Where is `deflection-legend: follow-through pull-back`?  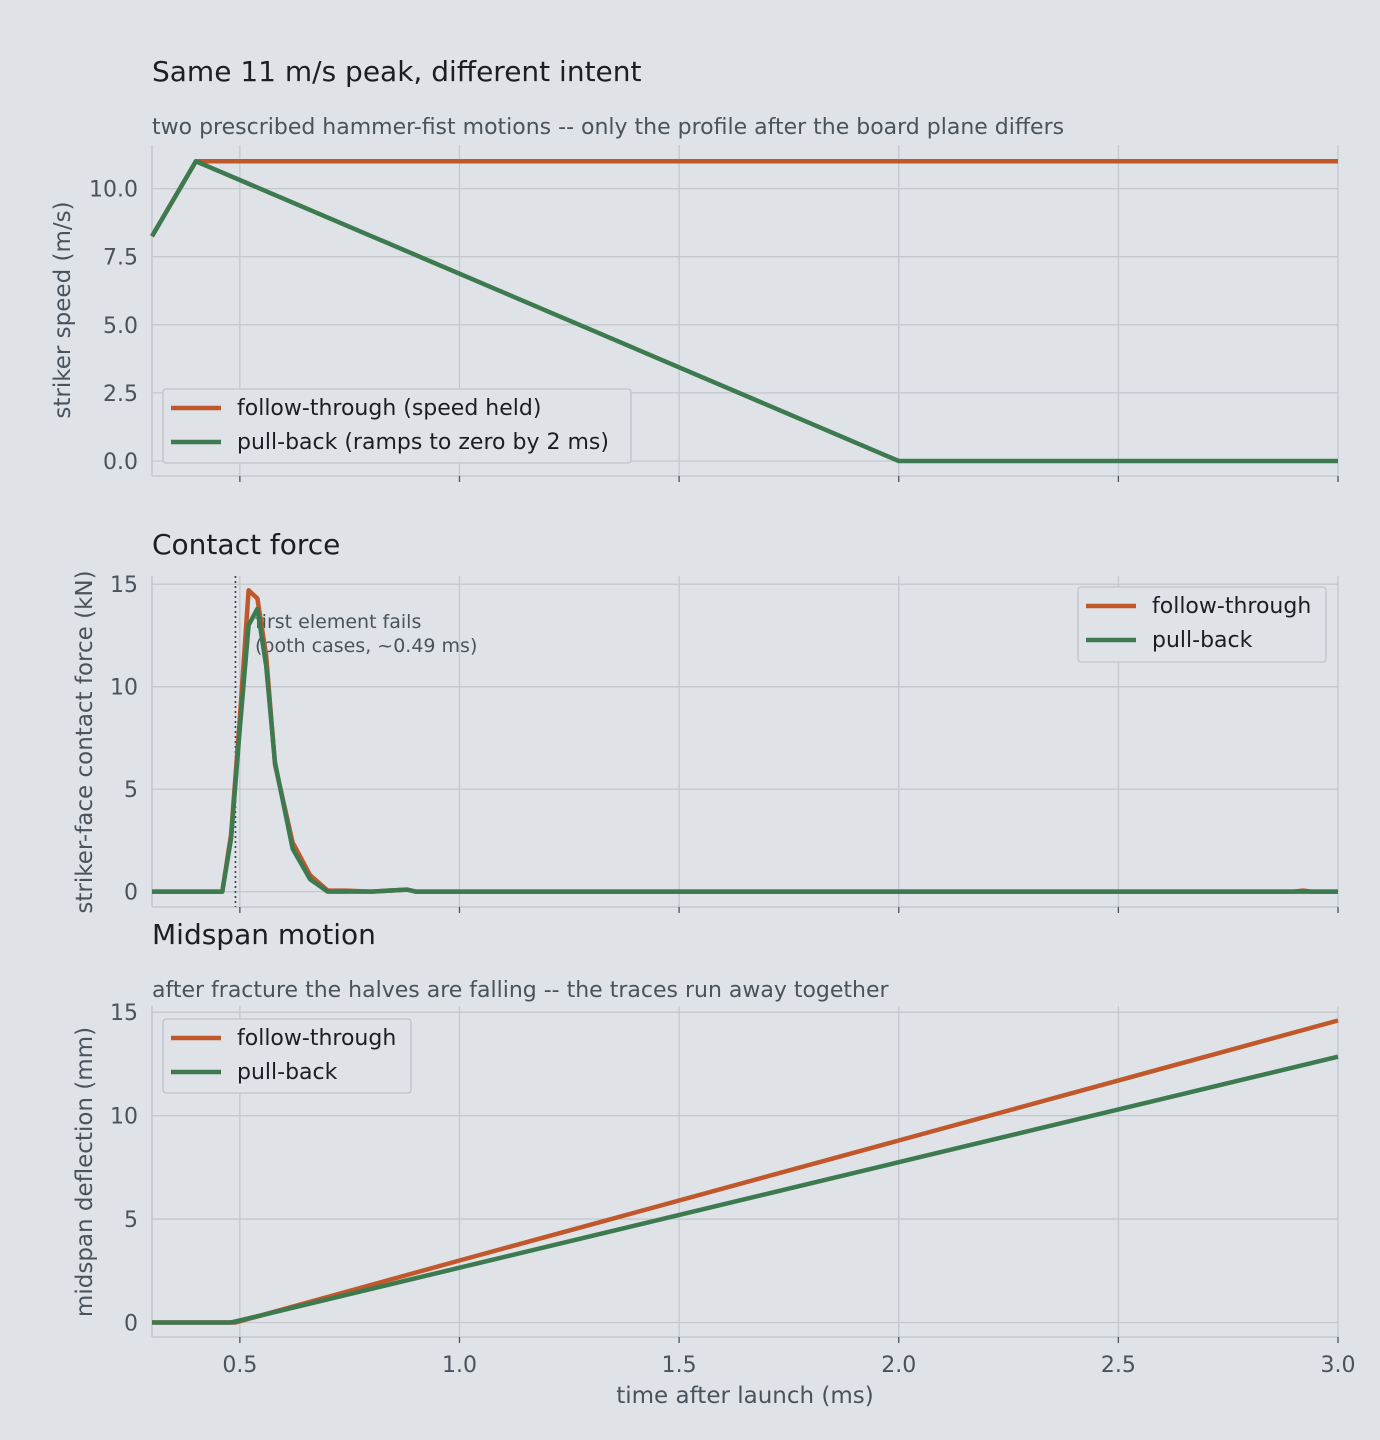
deflection-legend: follow-through pull-back is located at coordinates (287, 1056).